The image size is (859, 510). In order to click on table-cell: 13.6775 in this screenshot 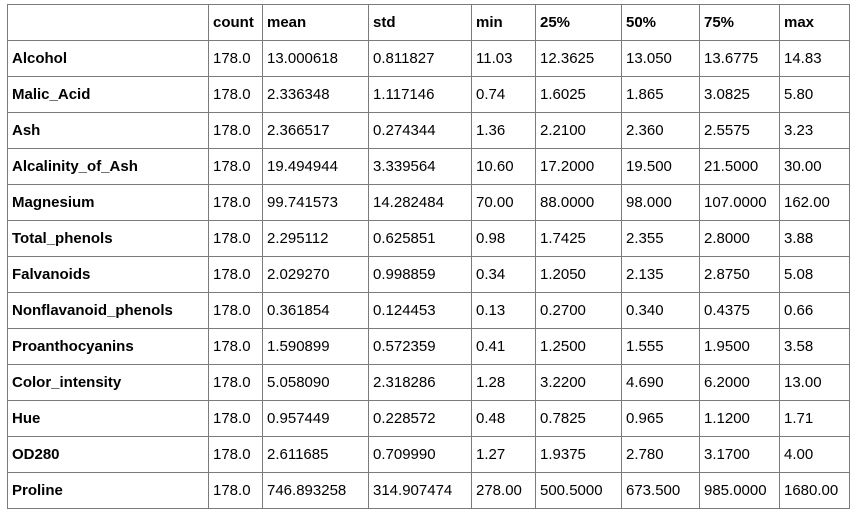, I will do `click(739, 58)`.